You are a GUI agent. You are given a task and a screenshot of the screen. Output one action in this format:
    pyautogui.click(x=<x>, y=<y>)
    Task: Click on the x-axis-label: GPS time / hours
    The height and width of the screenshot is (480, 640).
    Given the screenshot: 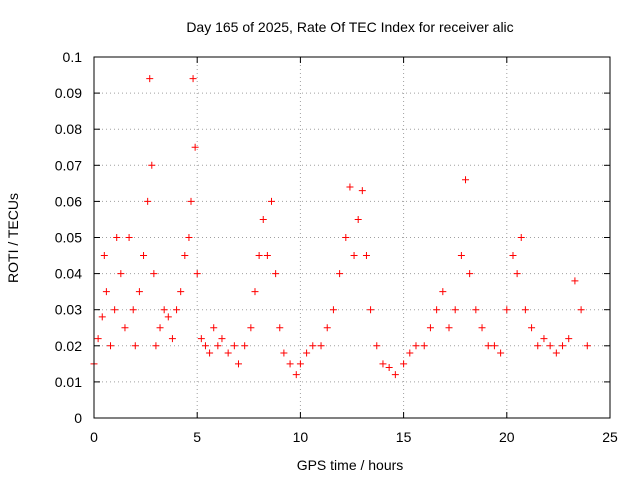 What is the action you would take?
    pyautogui.click(x=350, y=465)
    